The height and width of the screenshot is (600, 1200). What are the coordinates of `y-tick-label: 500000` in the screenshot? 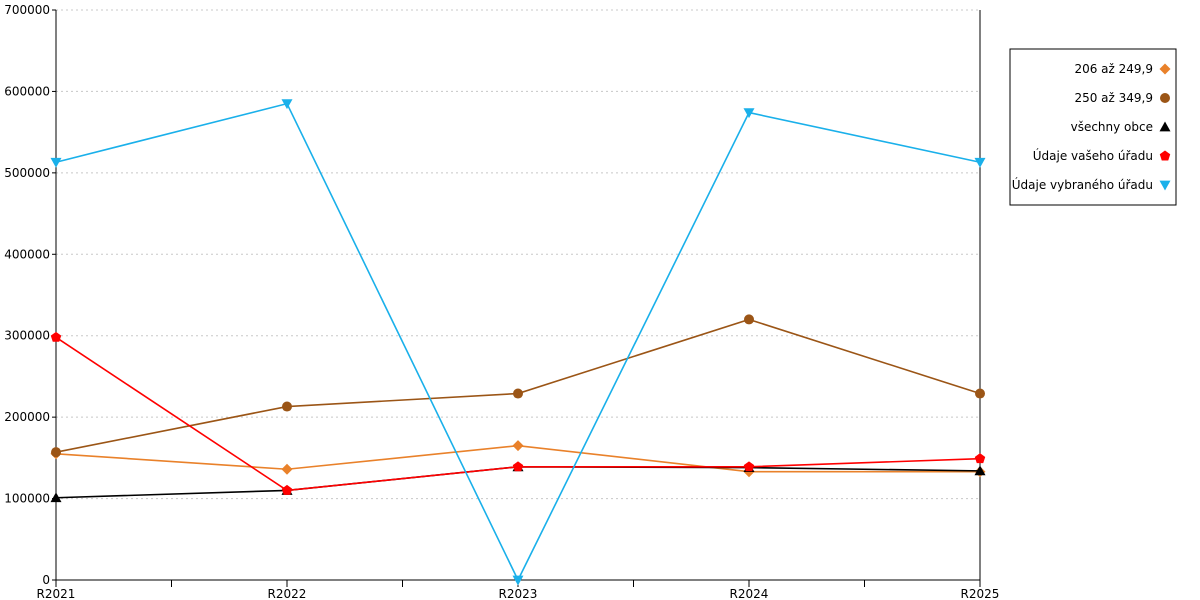 It's located at (27, 173).